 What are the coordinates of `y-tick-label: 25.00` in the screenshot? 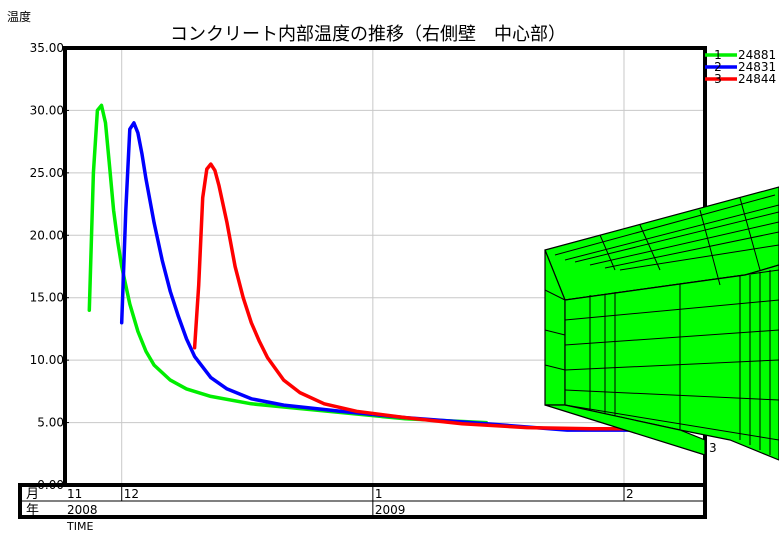 It's located at (47, 173).